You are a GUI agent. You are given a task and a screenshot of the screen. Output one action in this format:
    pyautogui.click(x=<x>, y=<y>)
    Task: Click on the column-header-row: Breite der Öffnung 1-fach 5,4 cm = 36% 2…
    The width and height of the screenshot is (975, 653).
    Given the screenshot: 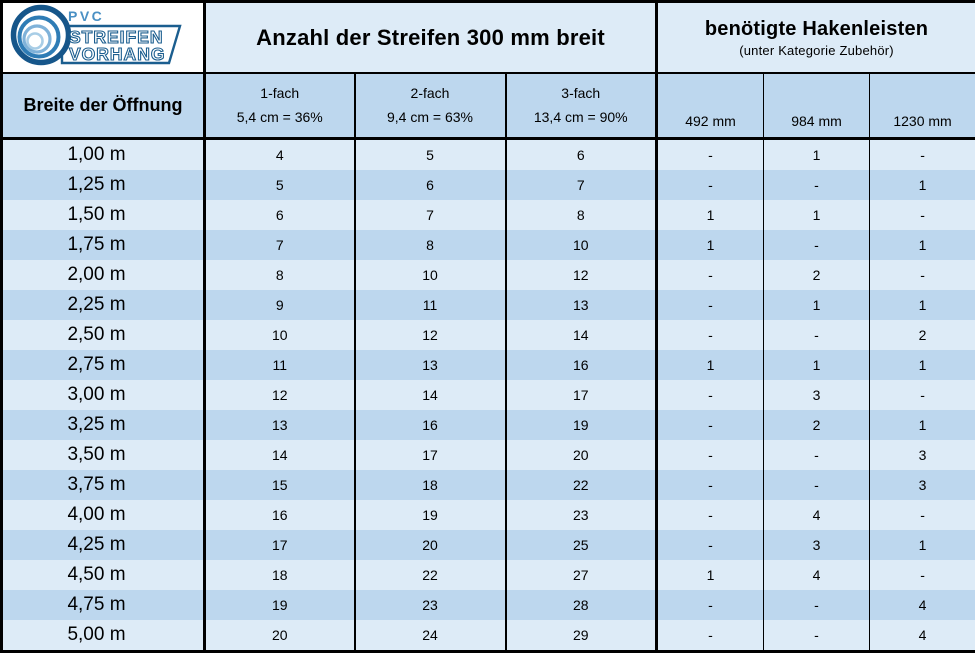 What is the action you would take?
    pyautogui.click(x=488, y=106)
    